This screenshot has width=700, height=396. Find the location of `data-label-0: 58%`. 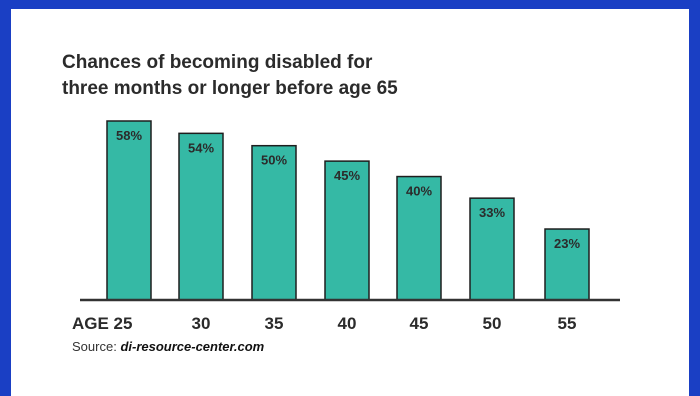

data-label-0: 58% is located at coordinates (129, 135).